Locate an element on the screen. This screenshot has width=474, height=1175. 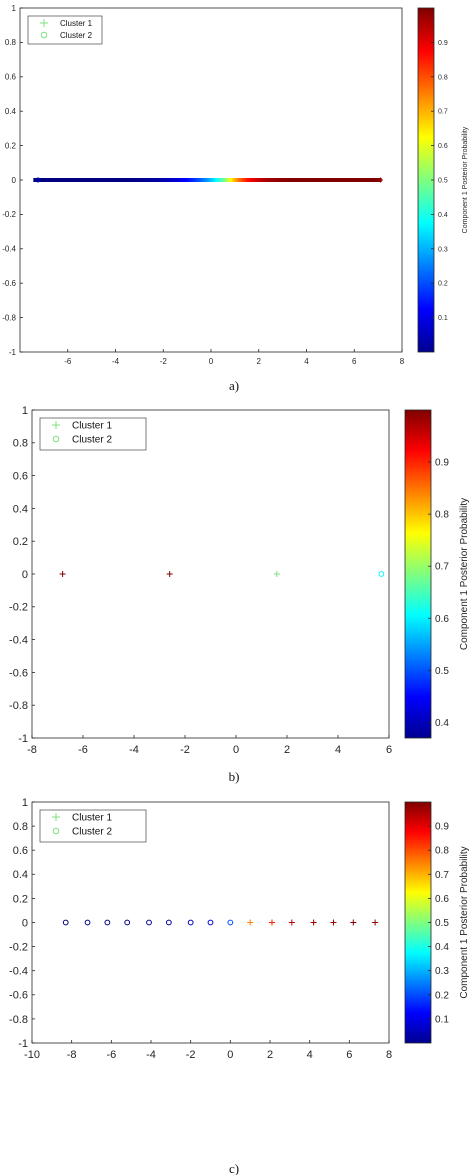
x-tick-label: -4 is located at coordinates (134, 750).